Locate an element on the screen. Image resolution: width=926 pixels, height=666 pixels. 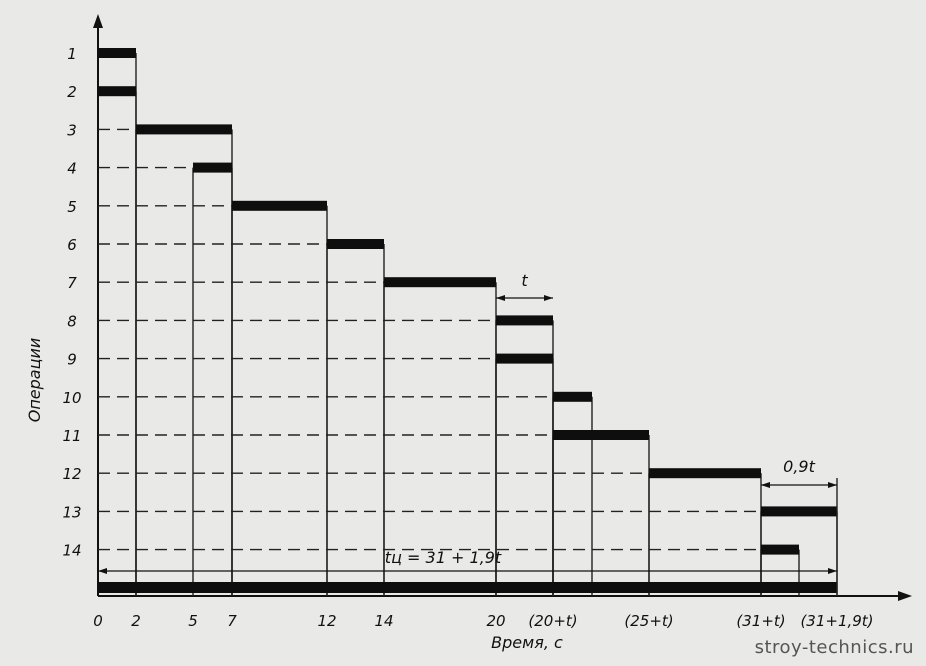
ytick-label-14: 14 is located at coordinates (71, 551).